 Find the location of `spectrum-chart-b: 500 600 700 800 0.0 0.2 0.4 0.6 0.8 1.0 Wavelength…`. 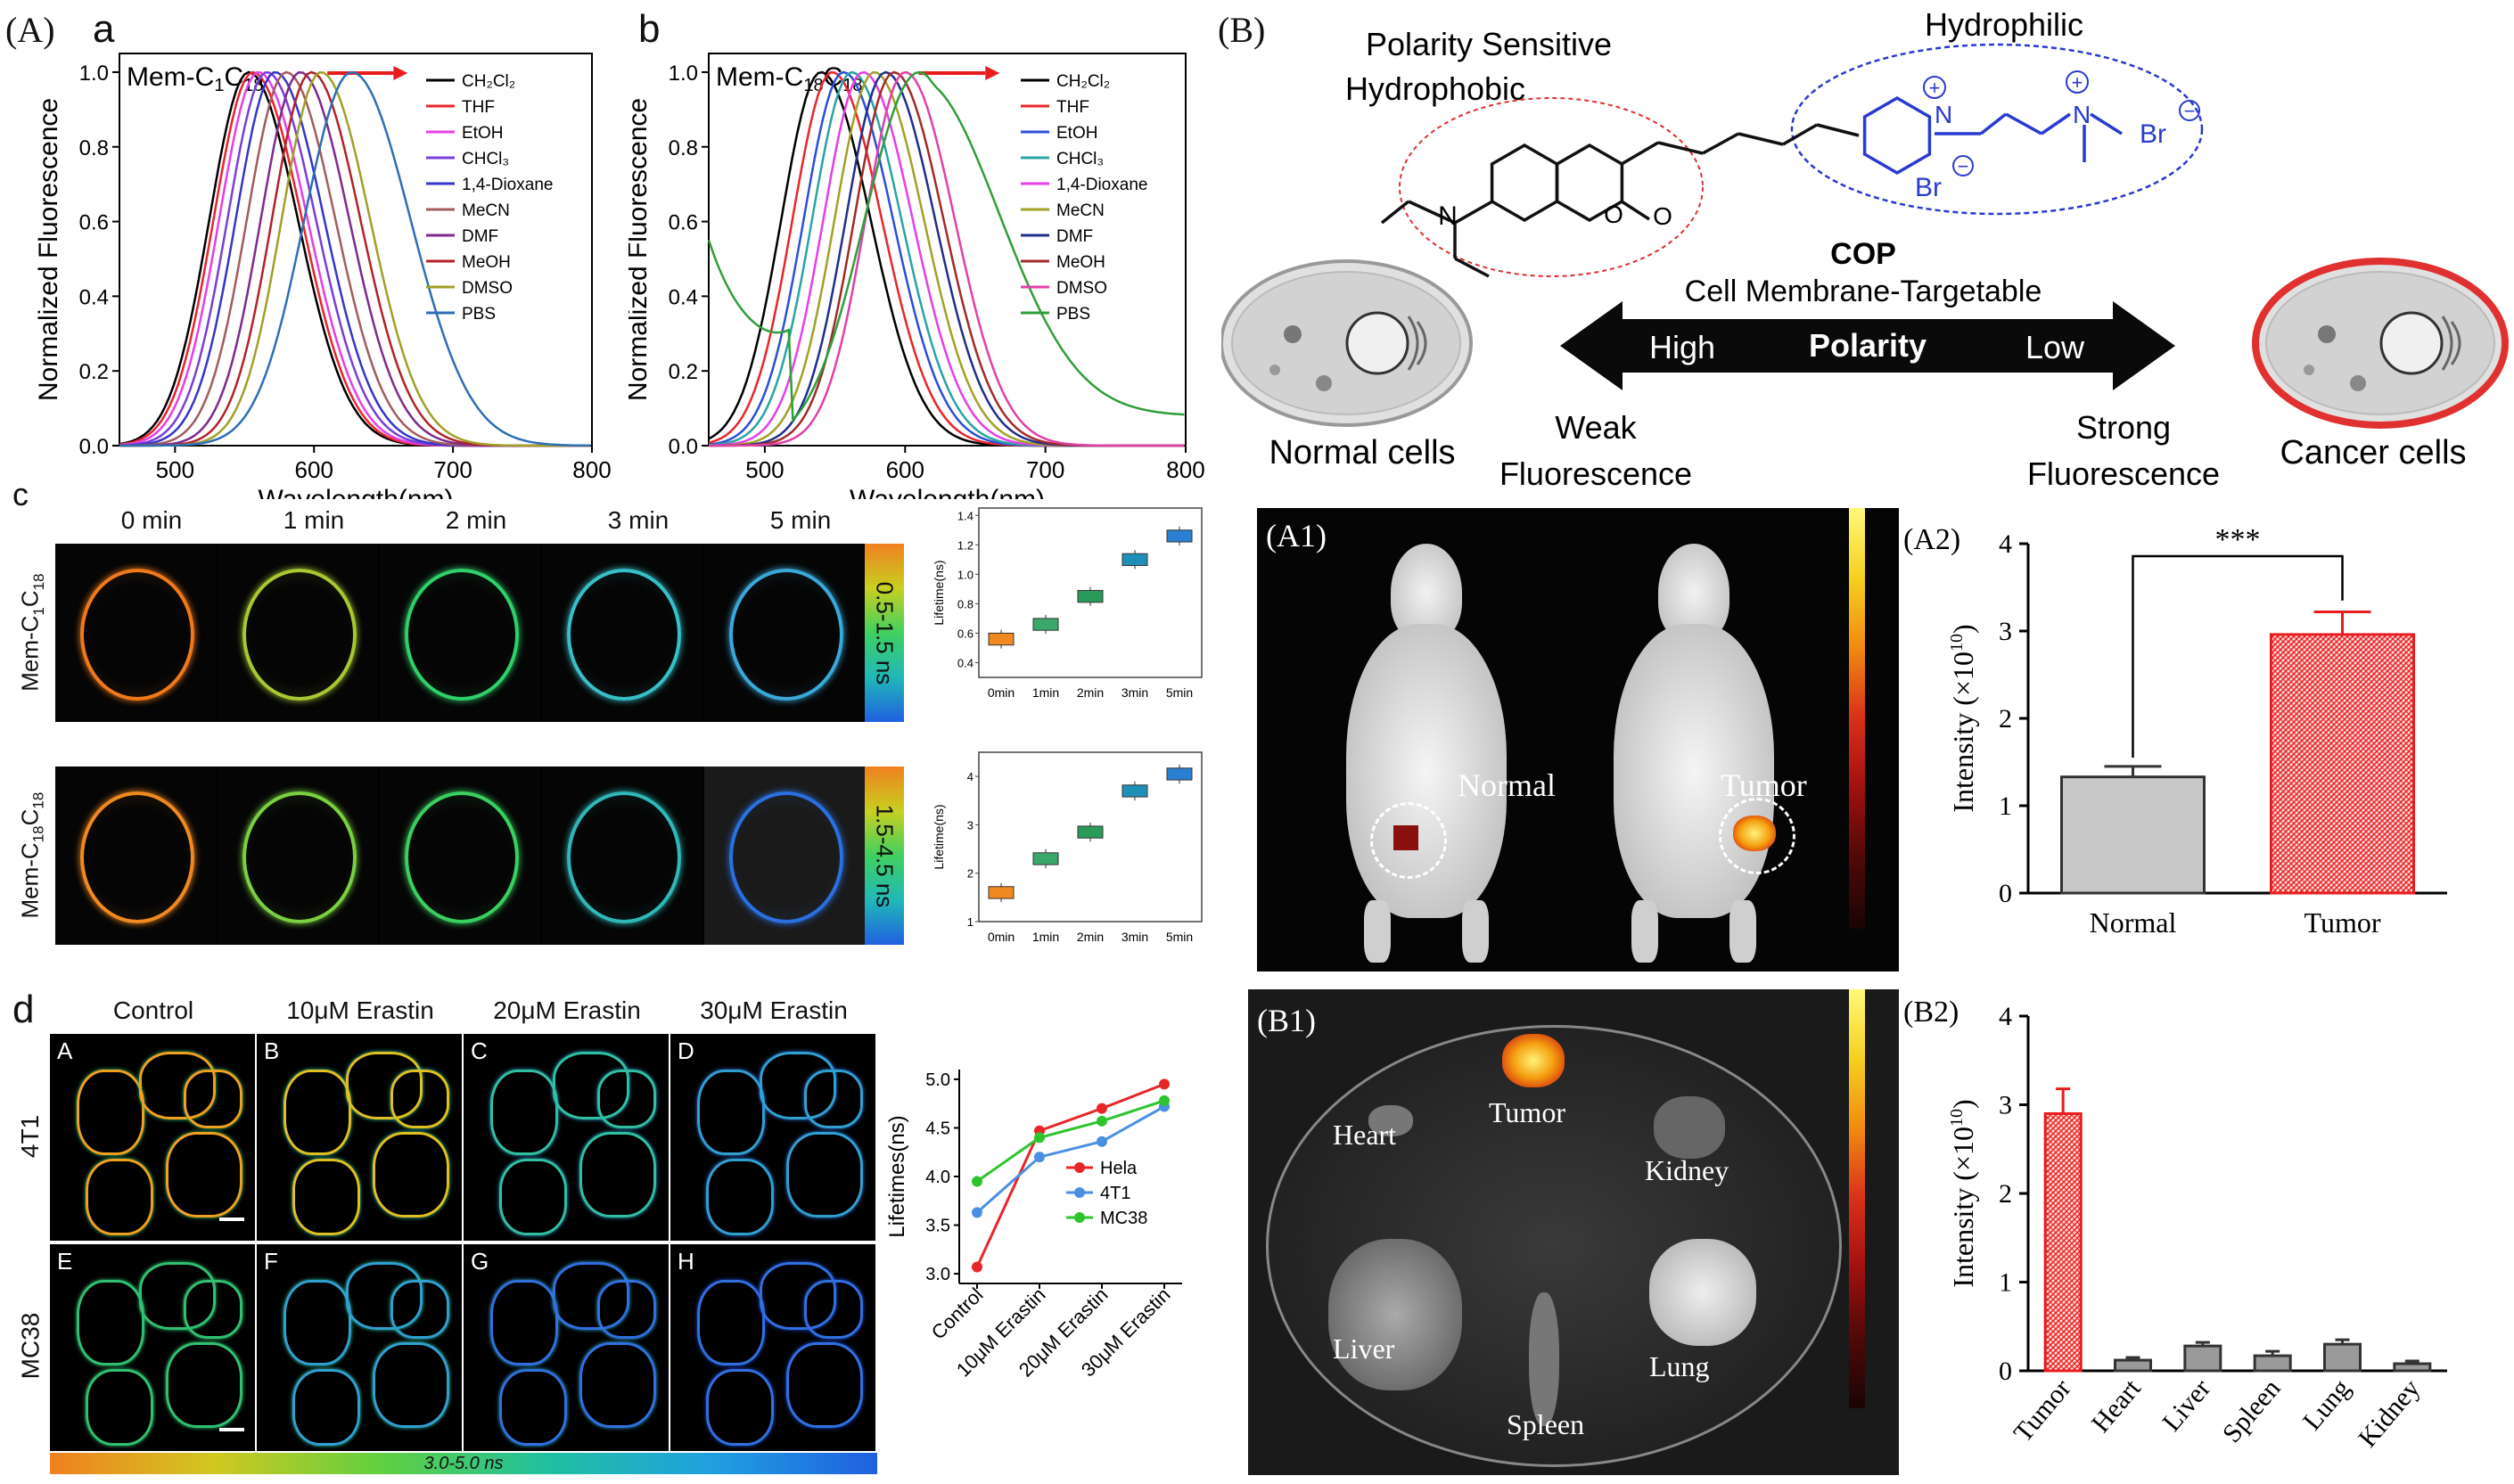

spectrum-chart-b: 500 600 700 800 0.0 0.2 0.4 0.6 0.8 1.0 Wavelength… is located at coordinates (916, 276).